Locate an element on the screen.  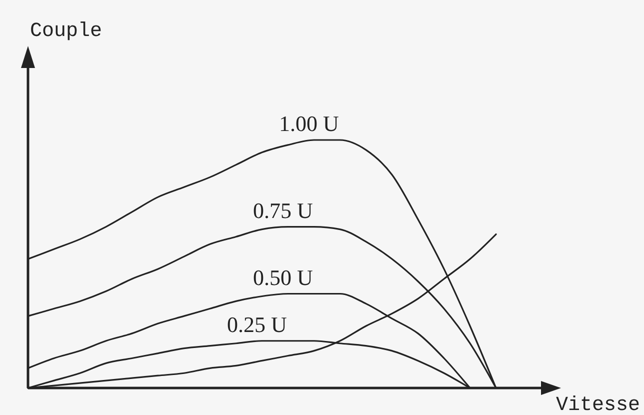
series-label: 0.75 U is located at coordinates (283, 210).